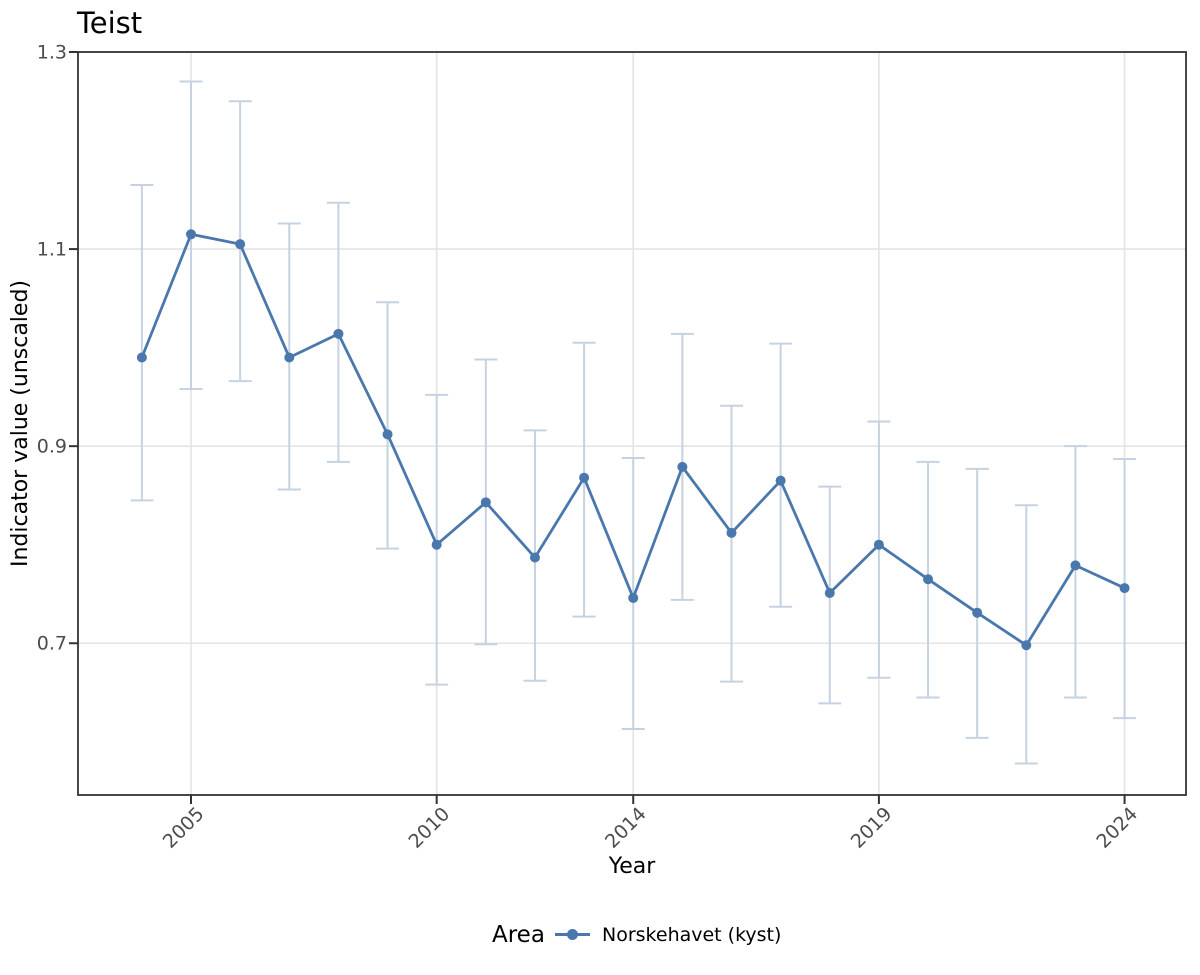  I want to click on legend-symbol, so click(572, 934).